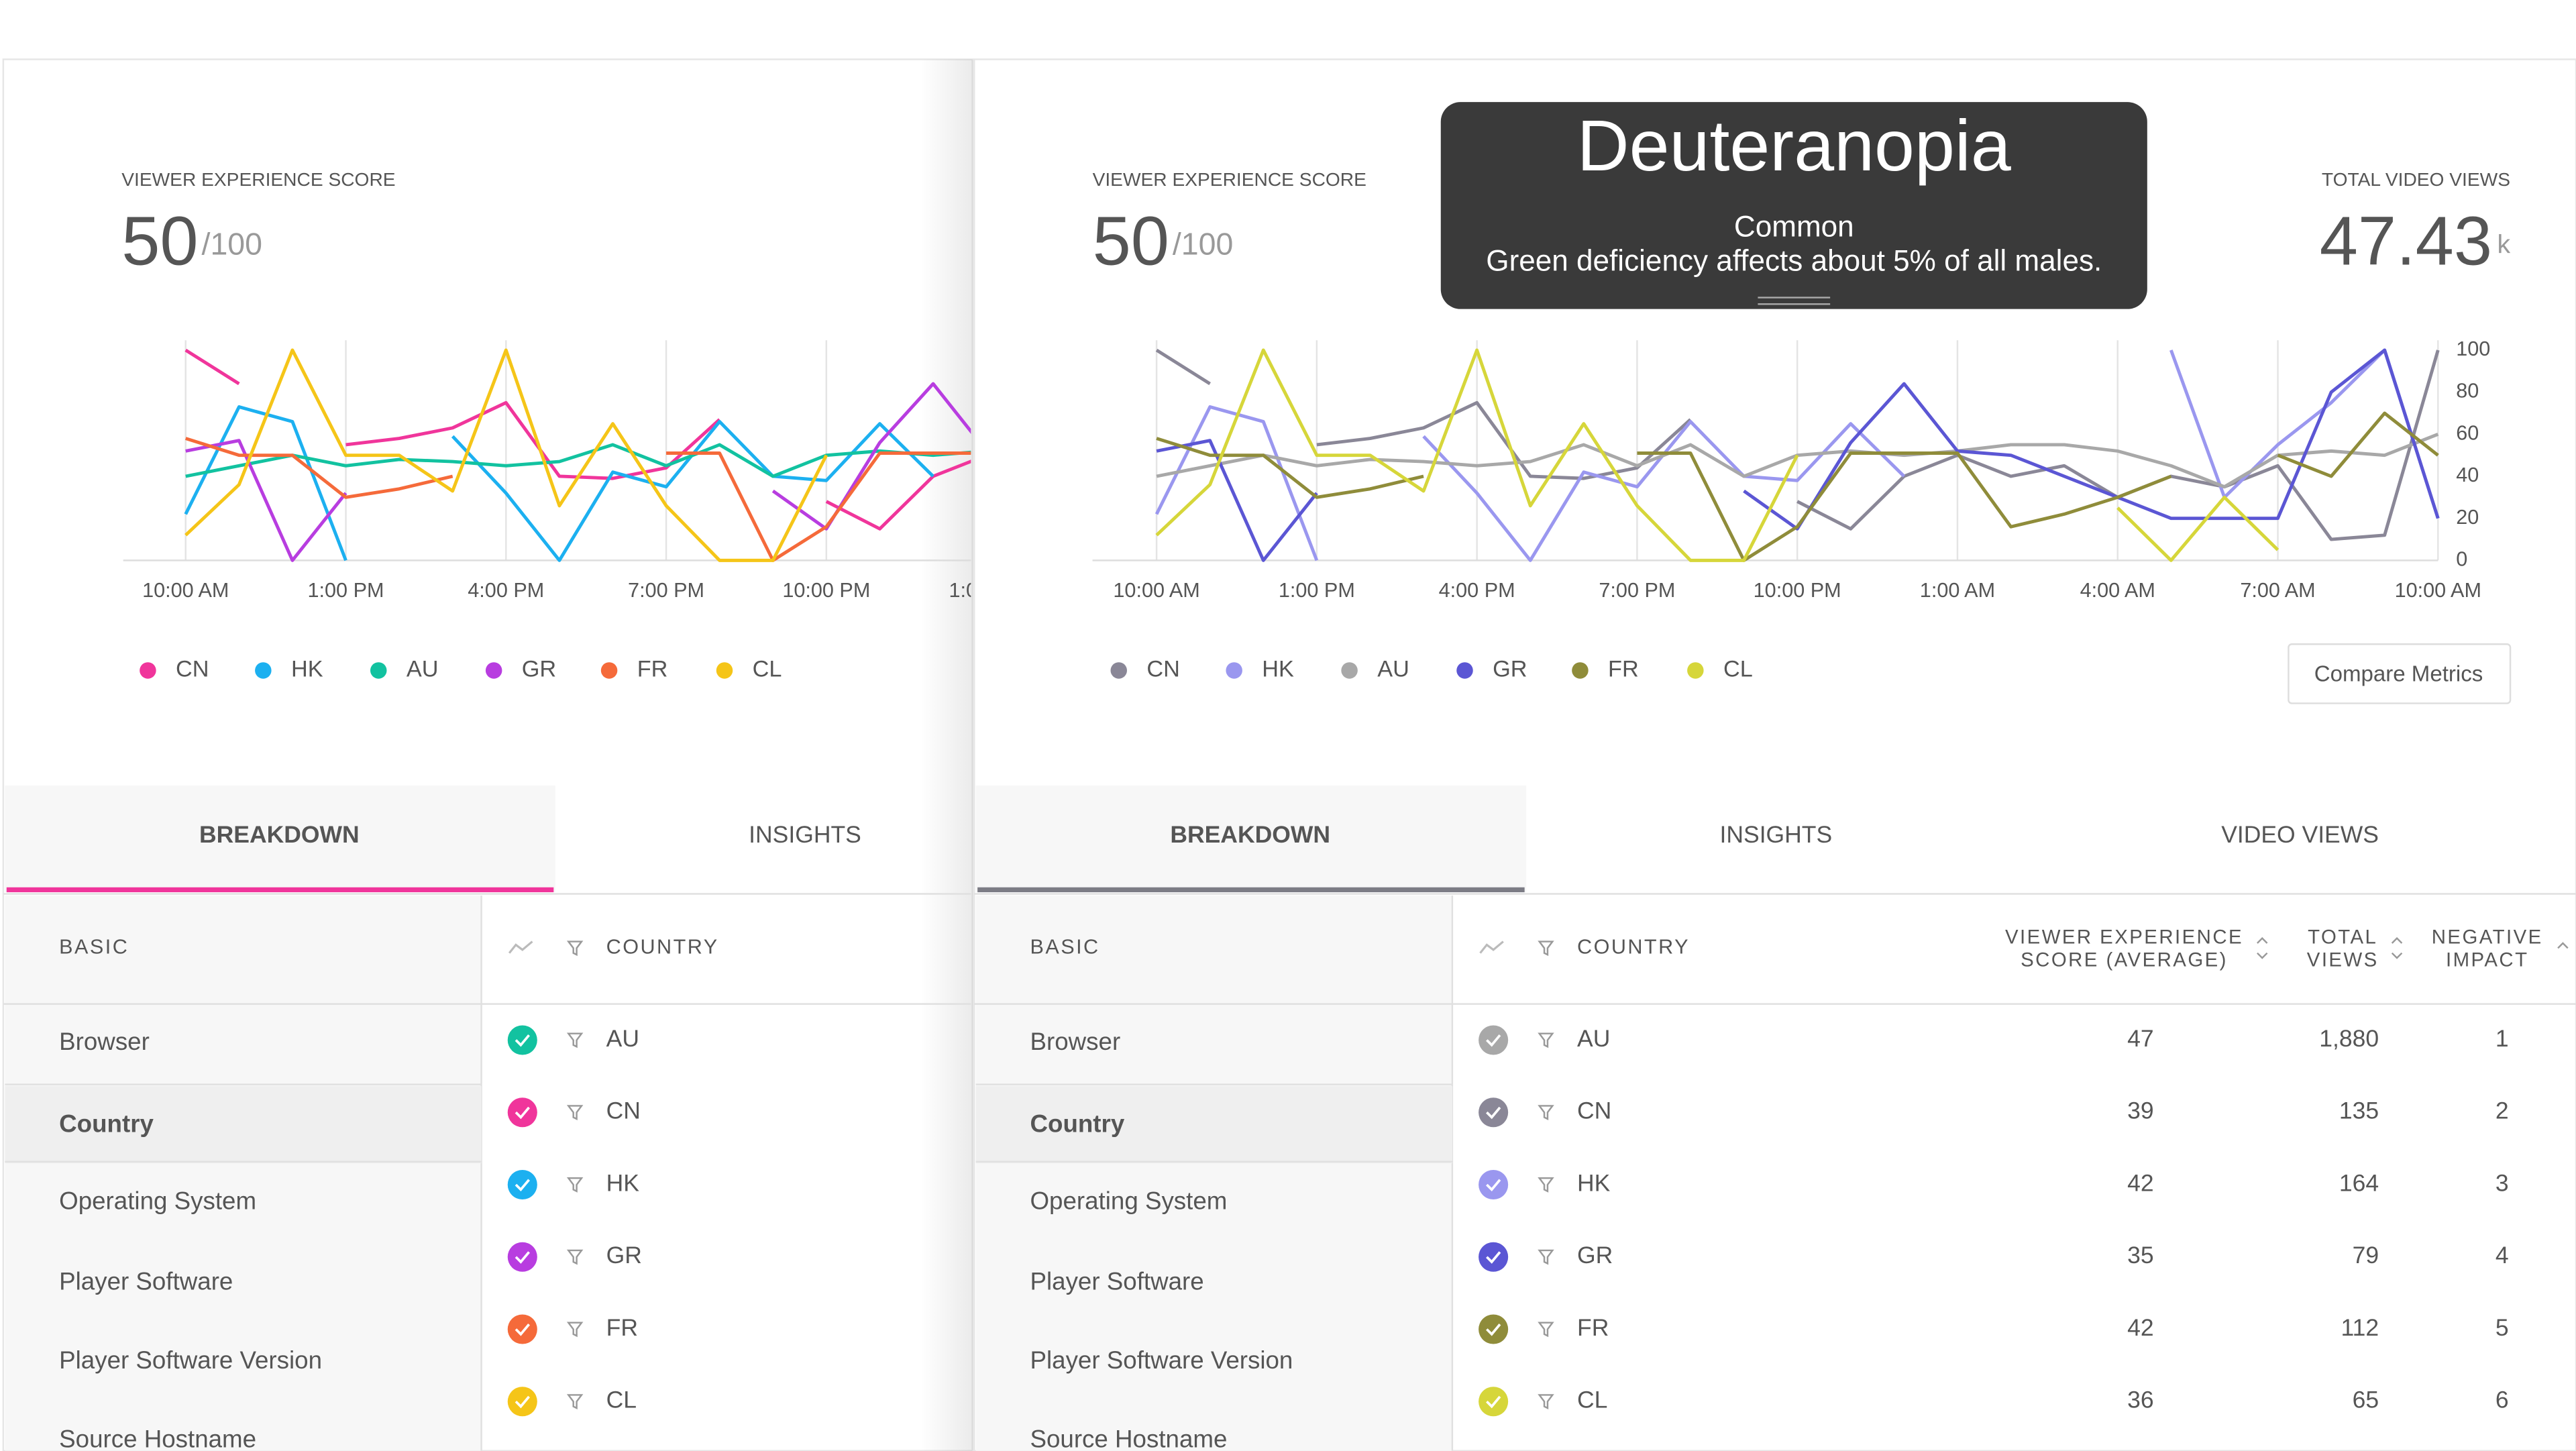  Describe the element at coordinates (666, 590) in the screenshot. I see `x-tick-label: 7:00 PM` at that location.